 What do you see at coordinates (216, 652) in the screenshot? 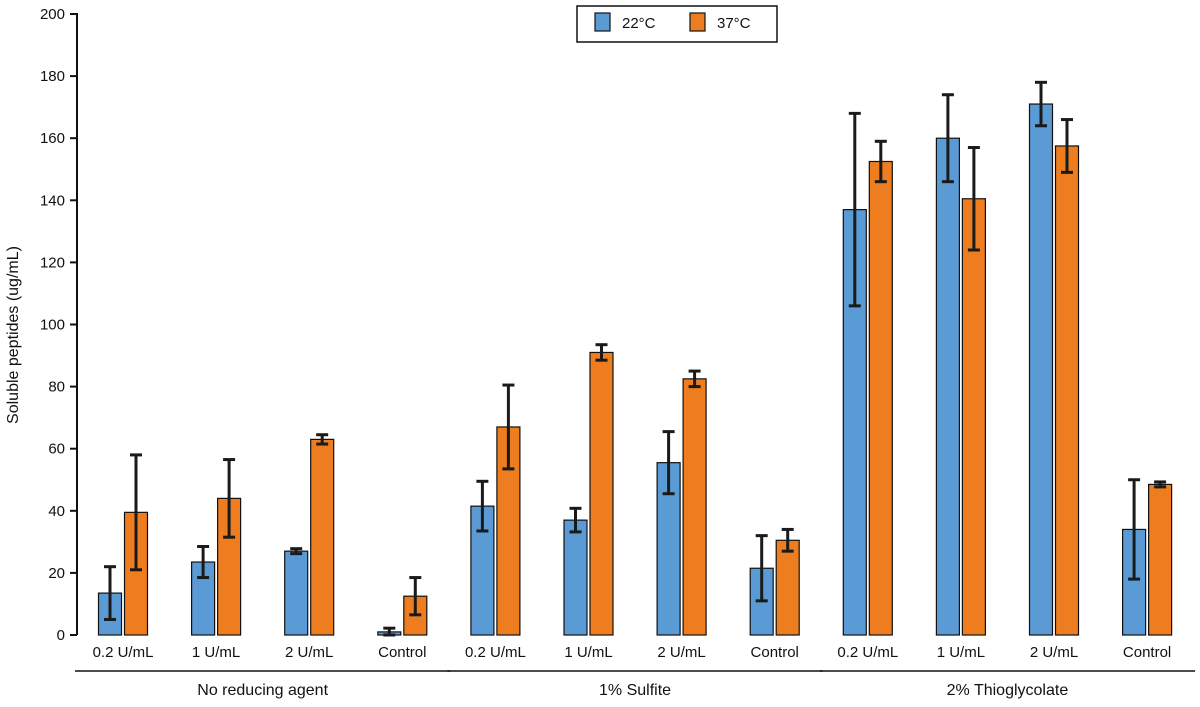
I see `x-label-g0-c1: 1 U/mL` at bounding box center [216, 652].